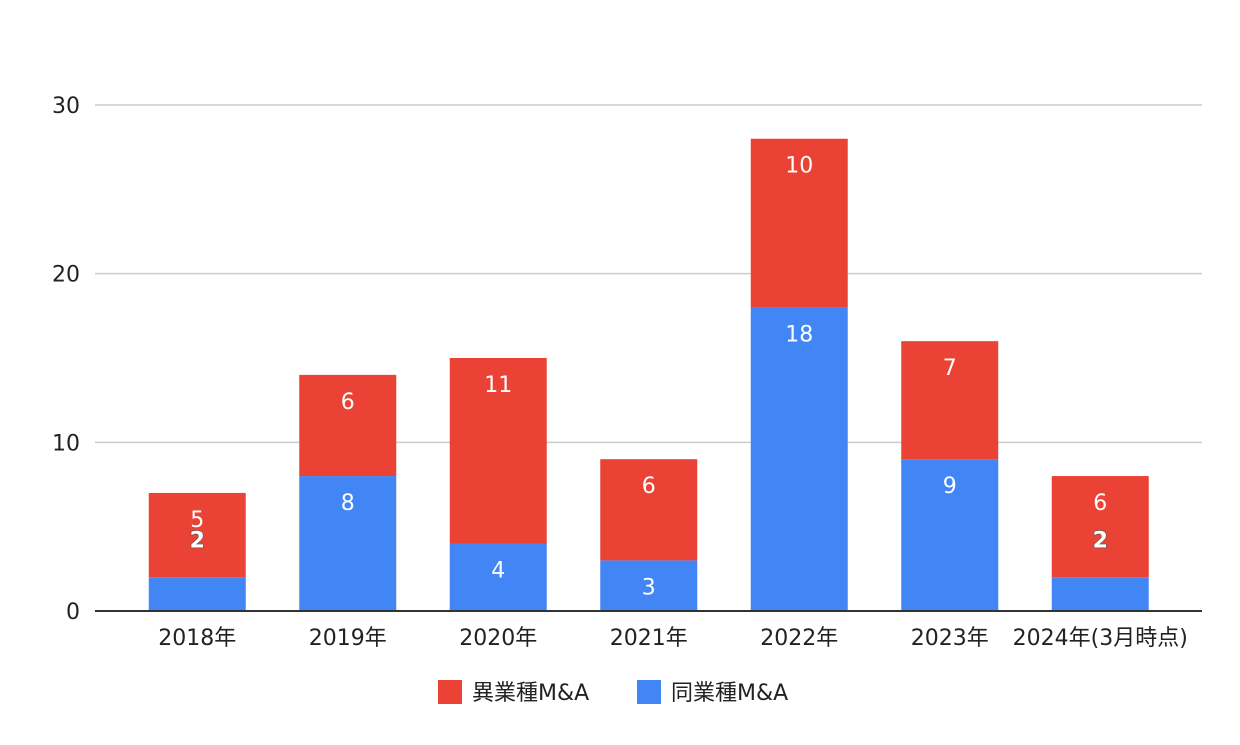 The height and width of the screenshot is (745, 1240). I want to click on y-tick-label: 30, so click(66, 106).